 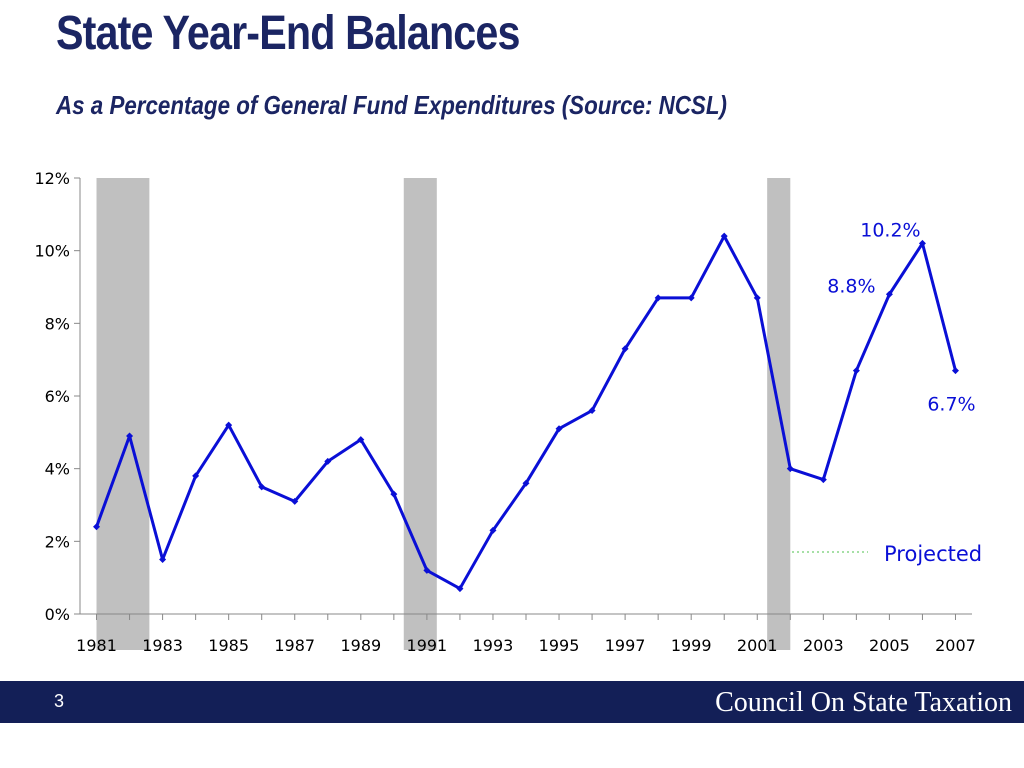 What do you see at coordinates (57, 396) in the screenshot?
I see `y-tick-label: 6%` at bounding box center [57, 396].